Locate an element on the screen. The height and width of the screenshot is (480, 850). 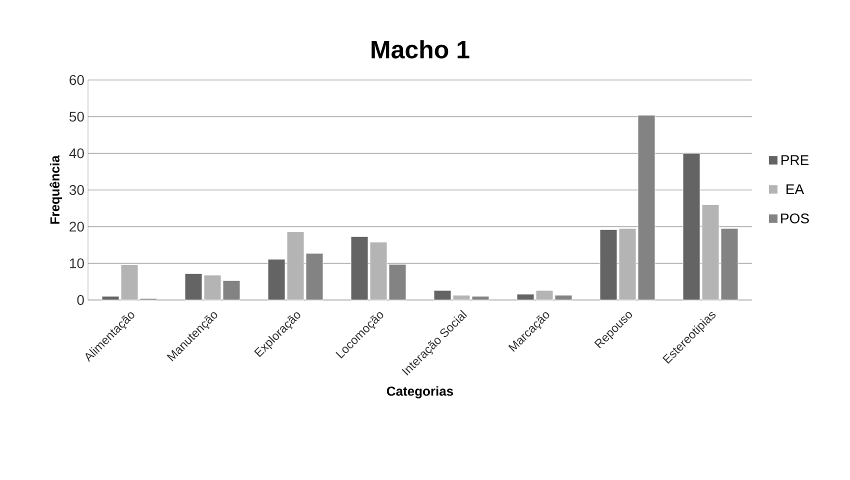
y-tick-label: 20 is located at coordinates (77, 227).